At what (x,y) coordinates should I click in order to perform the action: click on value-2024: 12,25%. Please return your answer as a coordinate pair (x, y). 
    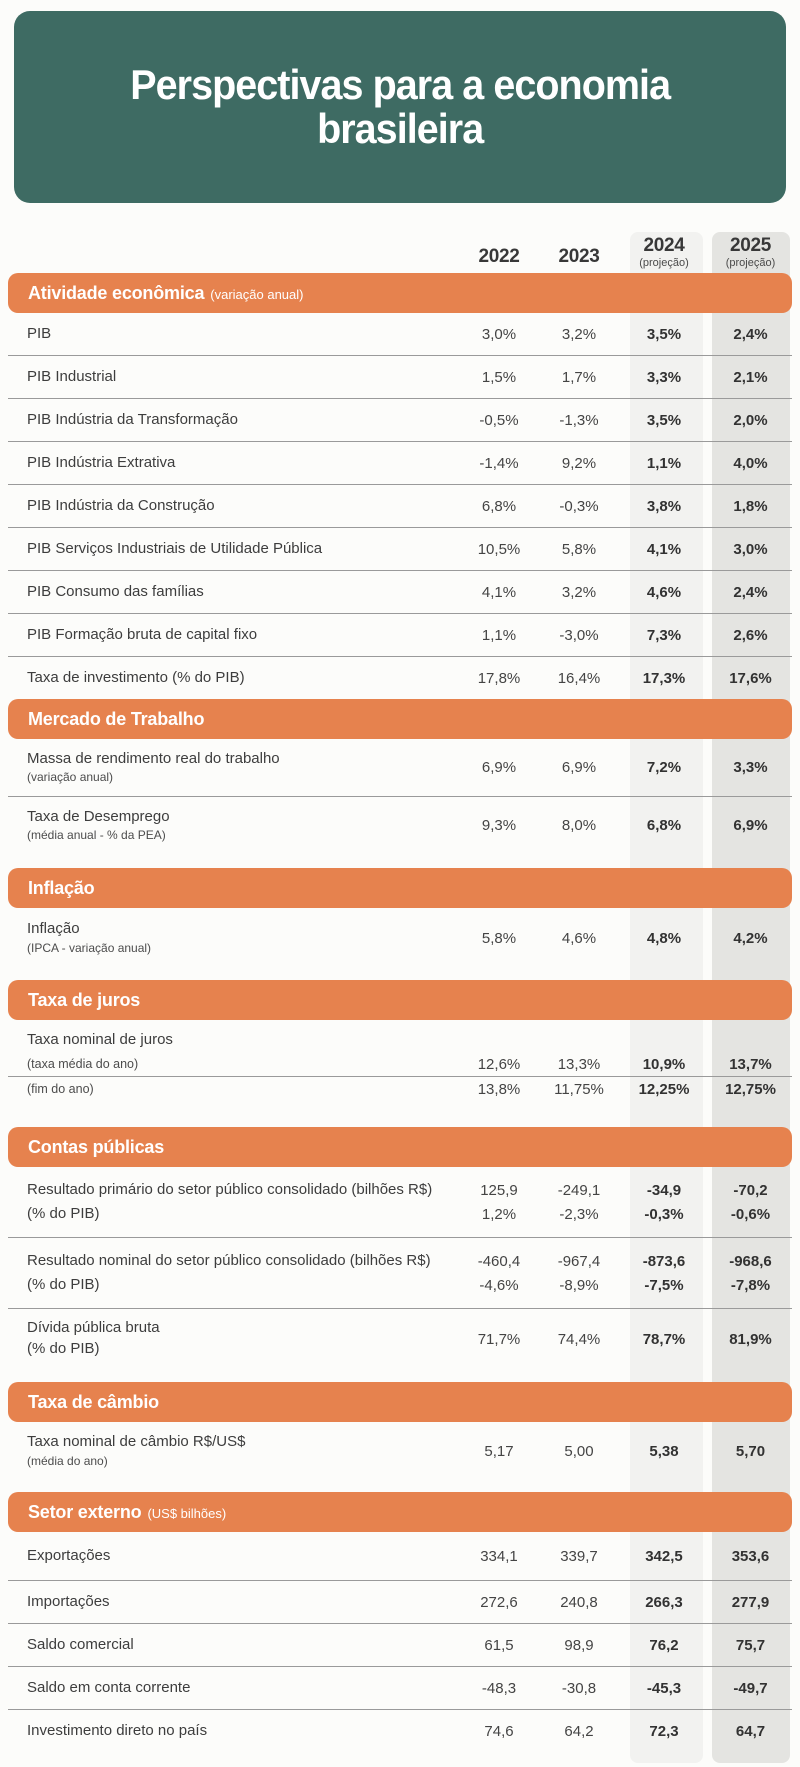
    Looking at the image, I should click on (664, 1089).